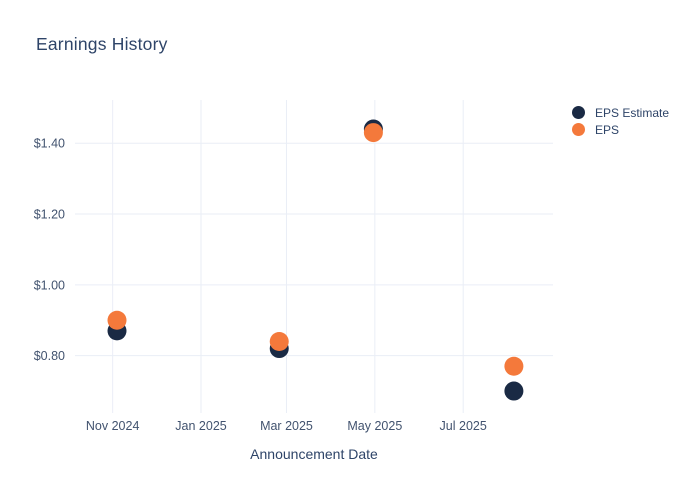  I want to click on x-tick-label: Nov 2024, so click(113, 426).